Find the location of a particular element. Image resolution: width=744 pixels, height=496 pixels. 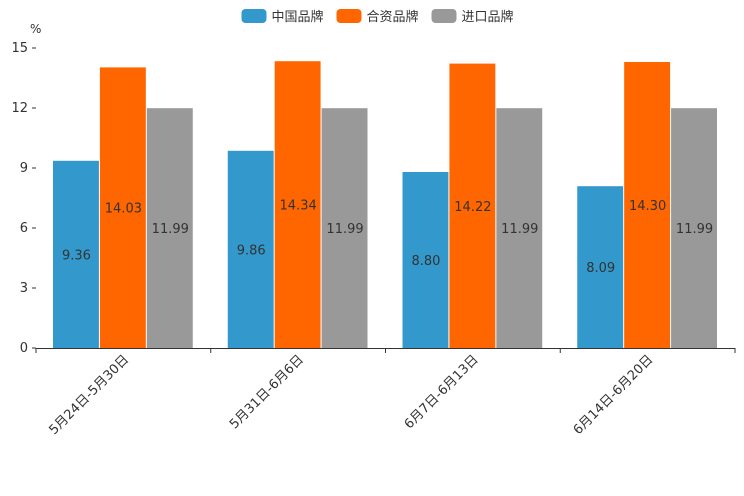

data-label: 8.80 is located at coordinates (425, 261).